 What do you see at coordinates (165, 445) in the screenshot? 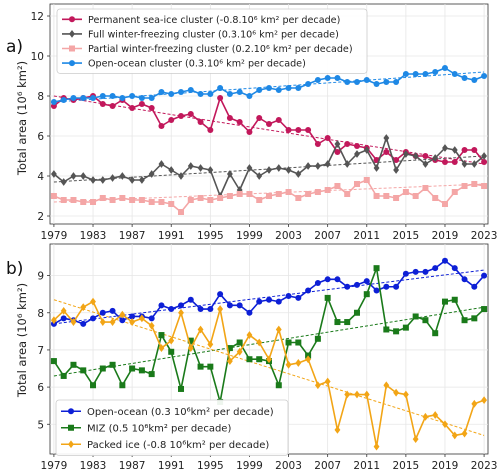
I see `legend-item-packed-ice: Packed ice (-0.8 10⁶km² per decade)` at bounding box center [165, 445].